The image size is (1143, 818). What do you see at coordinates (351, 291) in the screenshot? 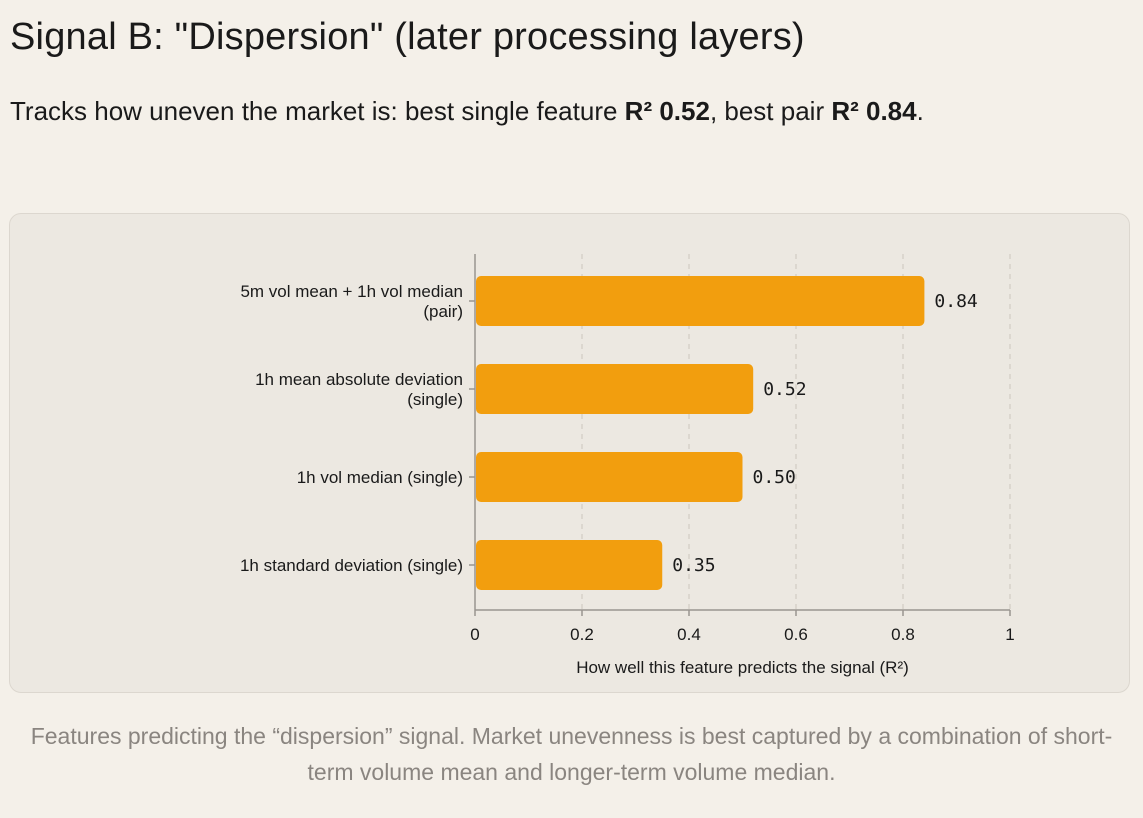
I see `category-label: 5m vol mean + 1h vol median` at bounding box center [351, 291].